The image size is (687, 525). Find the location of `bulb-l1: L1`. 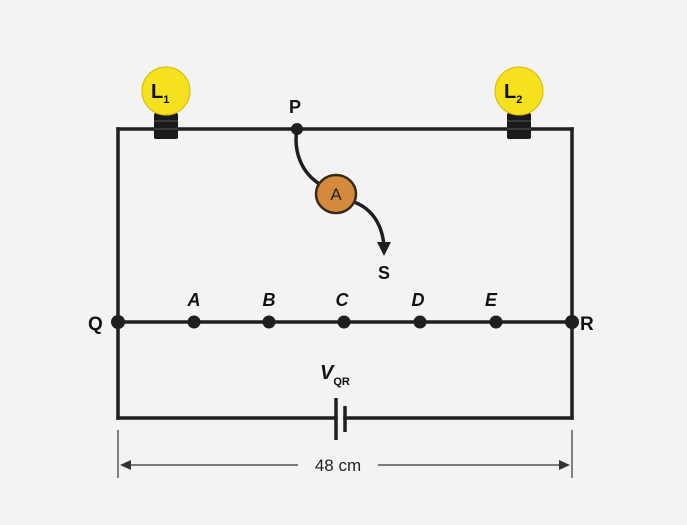

bulb-l1: L1 is located at coordinates (166, 102).